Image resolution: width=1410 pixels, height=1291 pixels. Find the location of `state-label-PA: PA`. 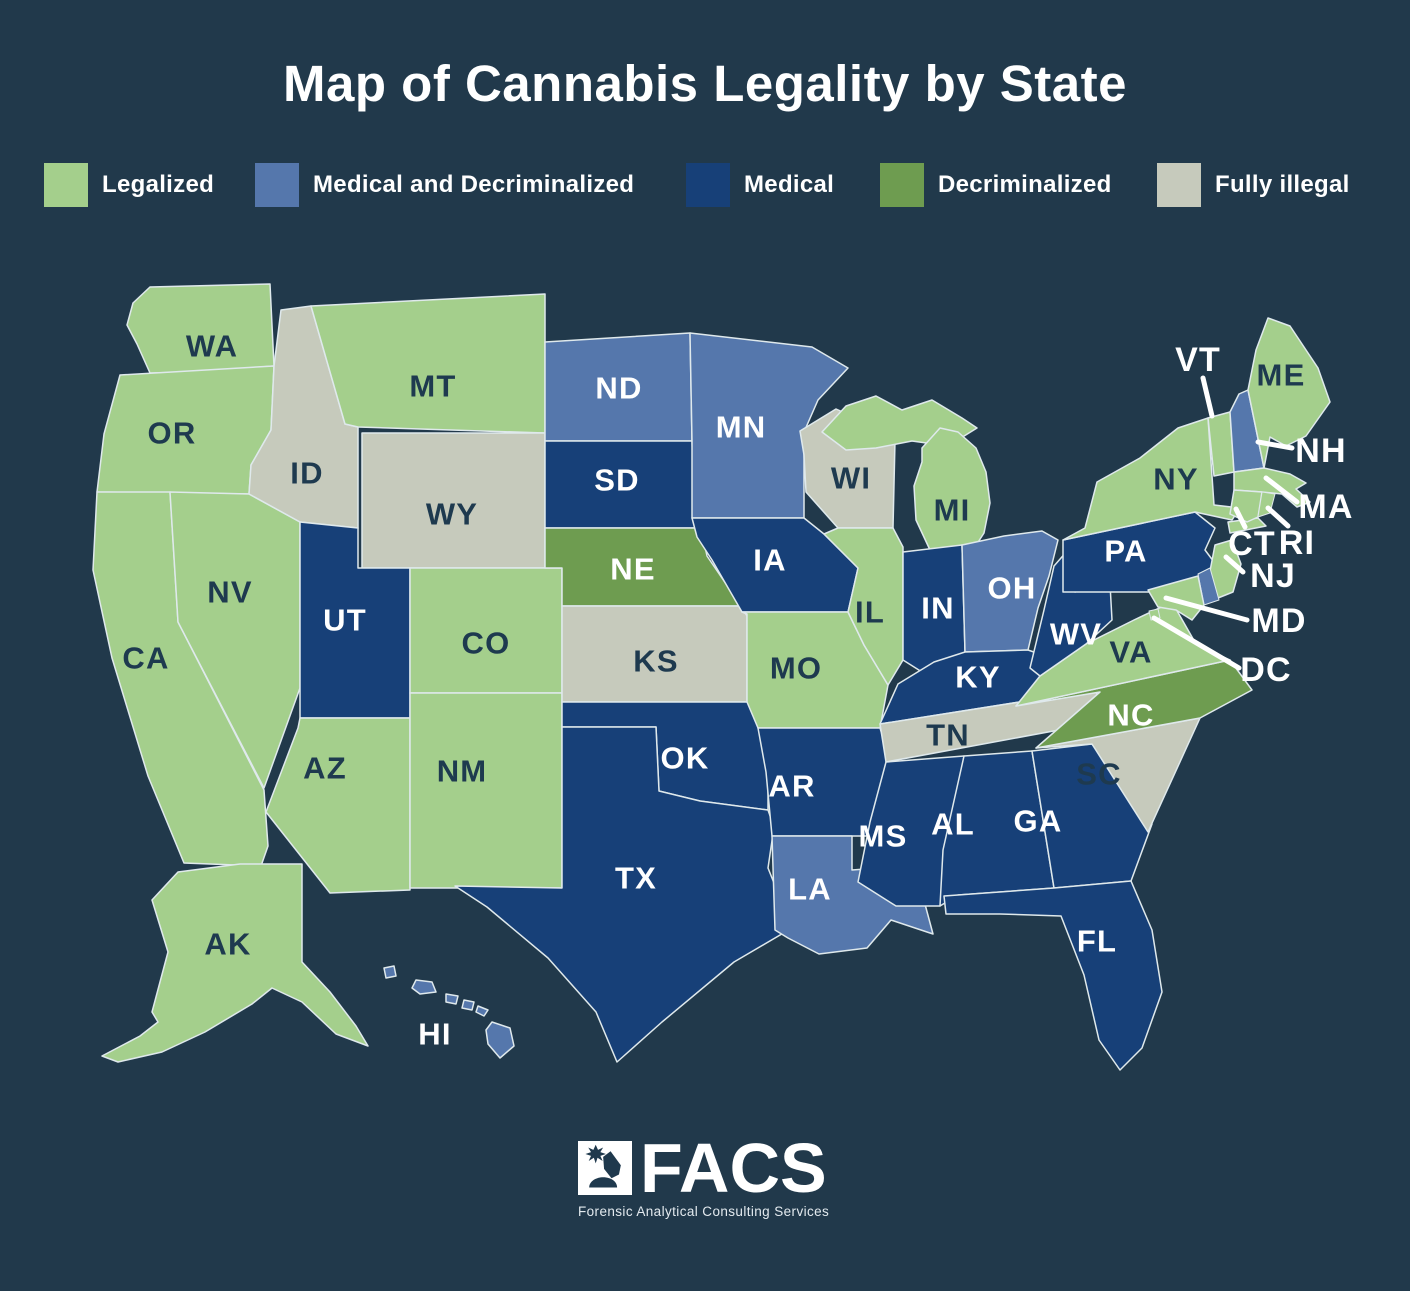

state-label-PA: PA is located at coordinates (1125, 551).